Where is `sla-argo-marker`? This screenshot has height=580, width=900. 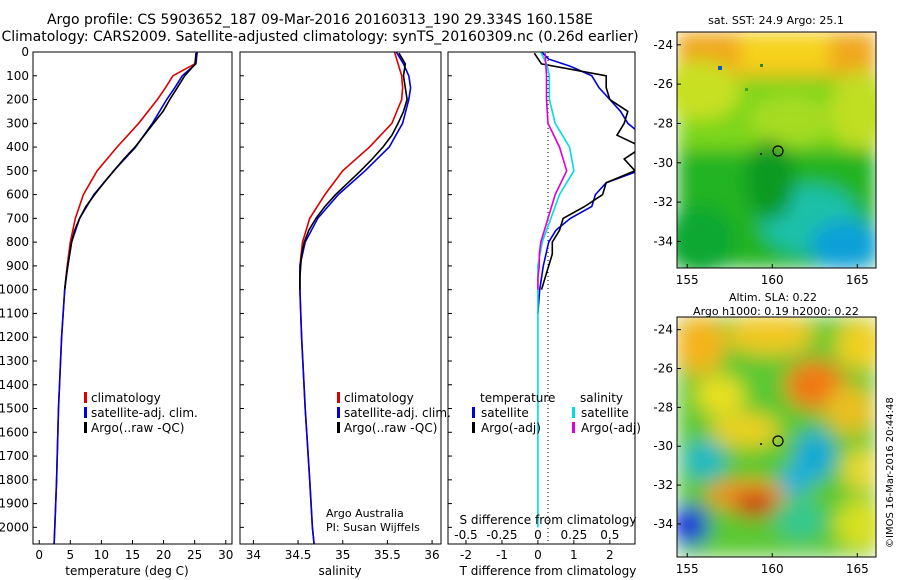 sla-argo-marker is located at coordinates (778, 441).